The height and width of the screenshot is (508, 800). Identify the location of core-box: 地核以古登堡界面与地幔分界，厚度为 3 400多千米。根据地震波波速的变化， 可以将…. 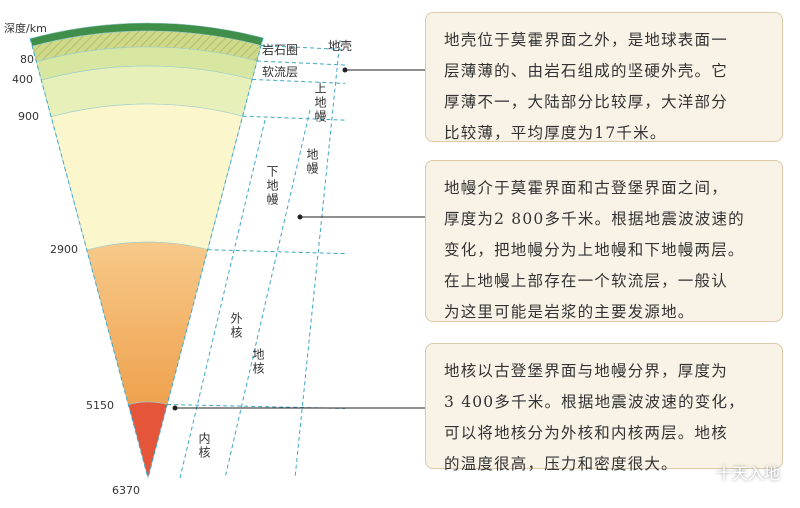
(604, 408).